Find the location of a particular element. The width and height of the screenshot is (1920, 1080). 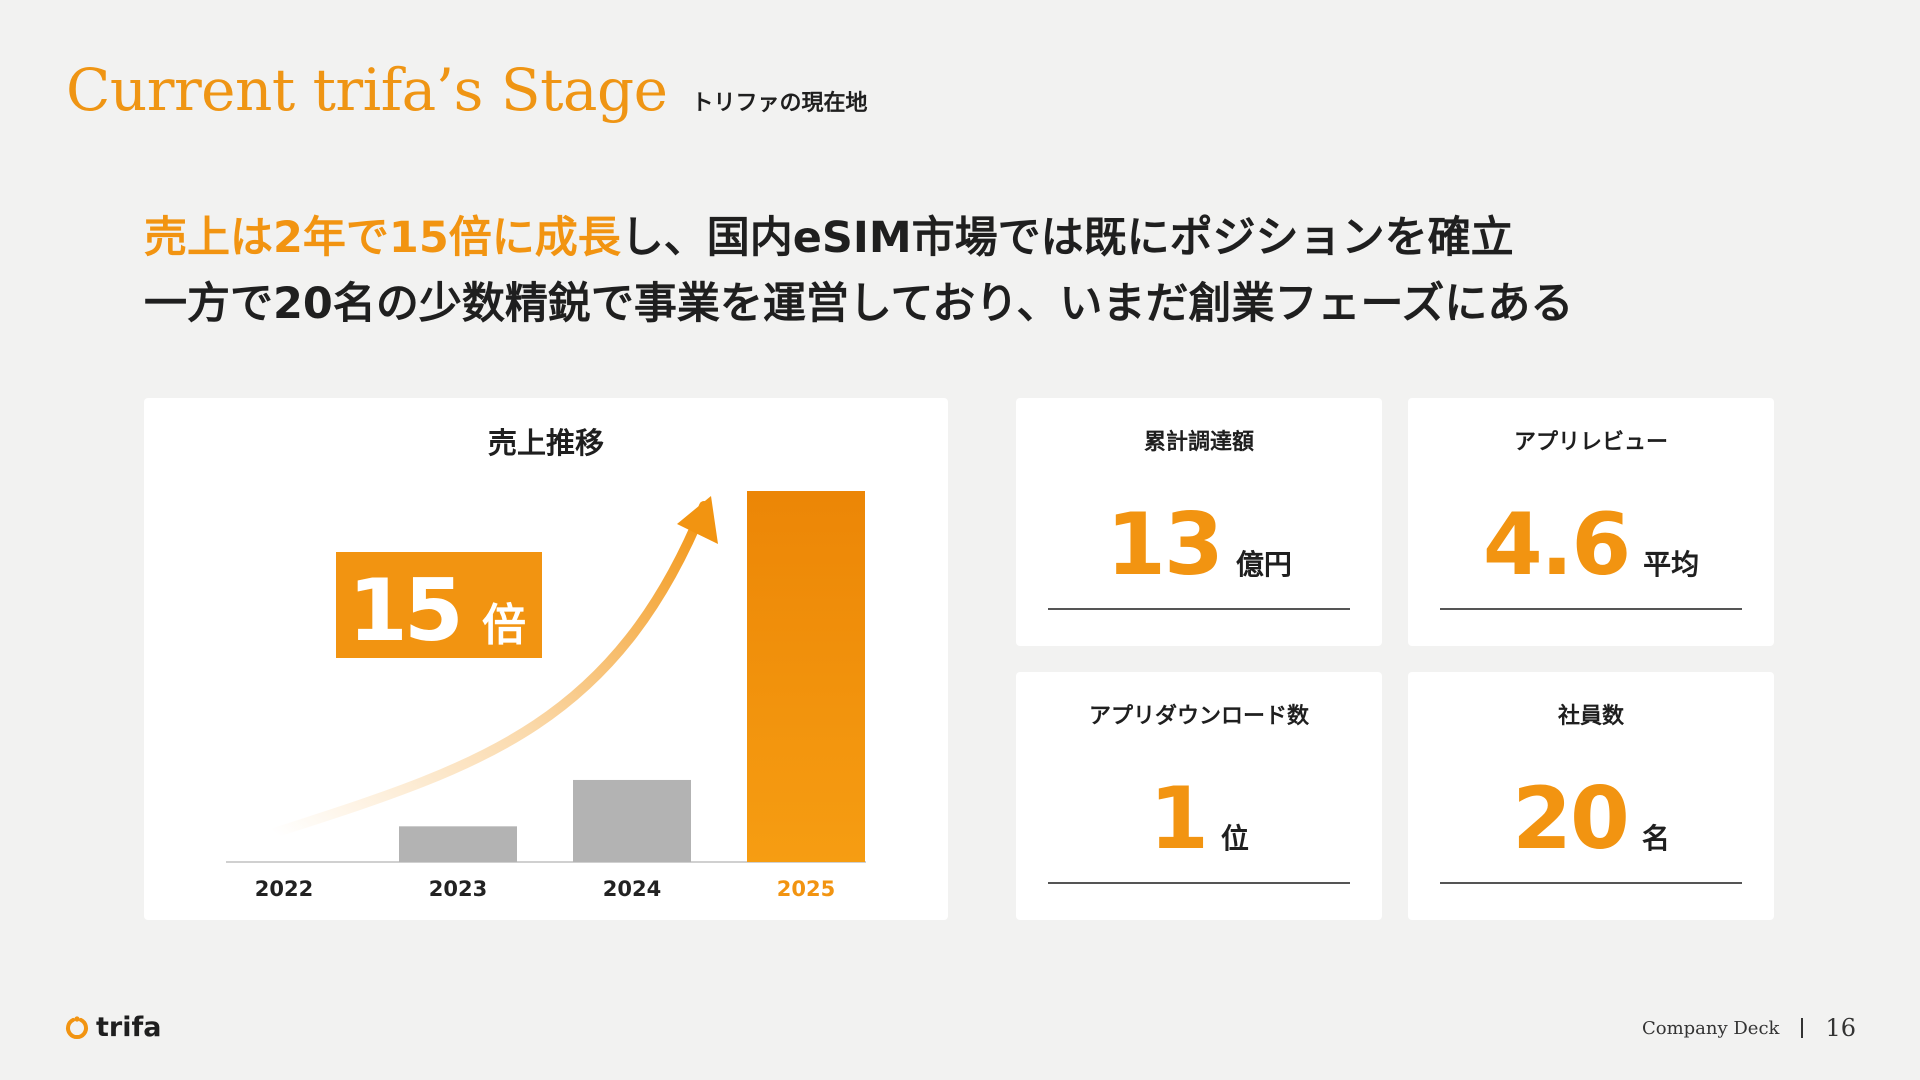

badge-background is located at coordinates (439, 605).